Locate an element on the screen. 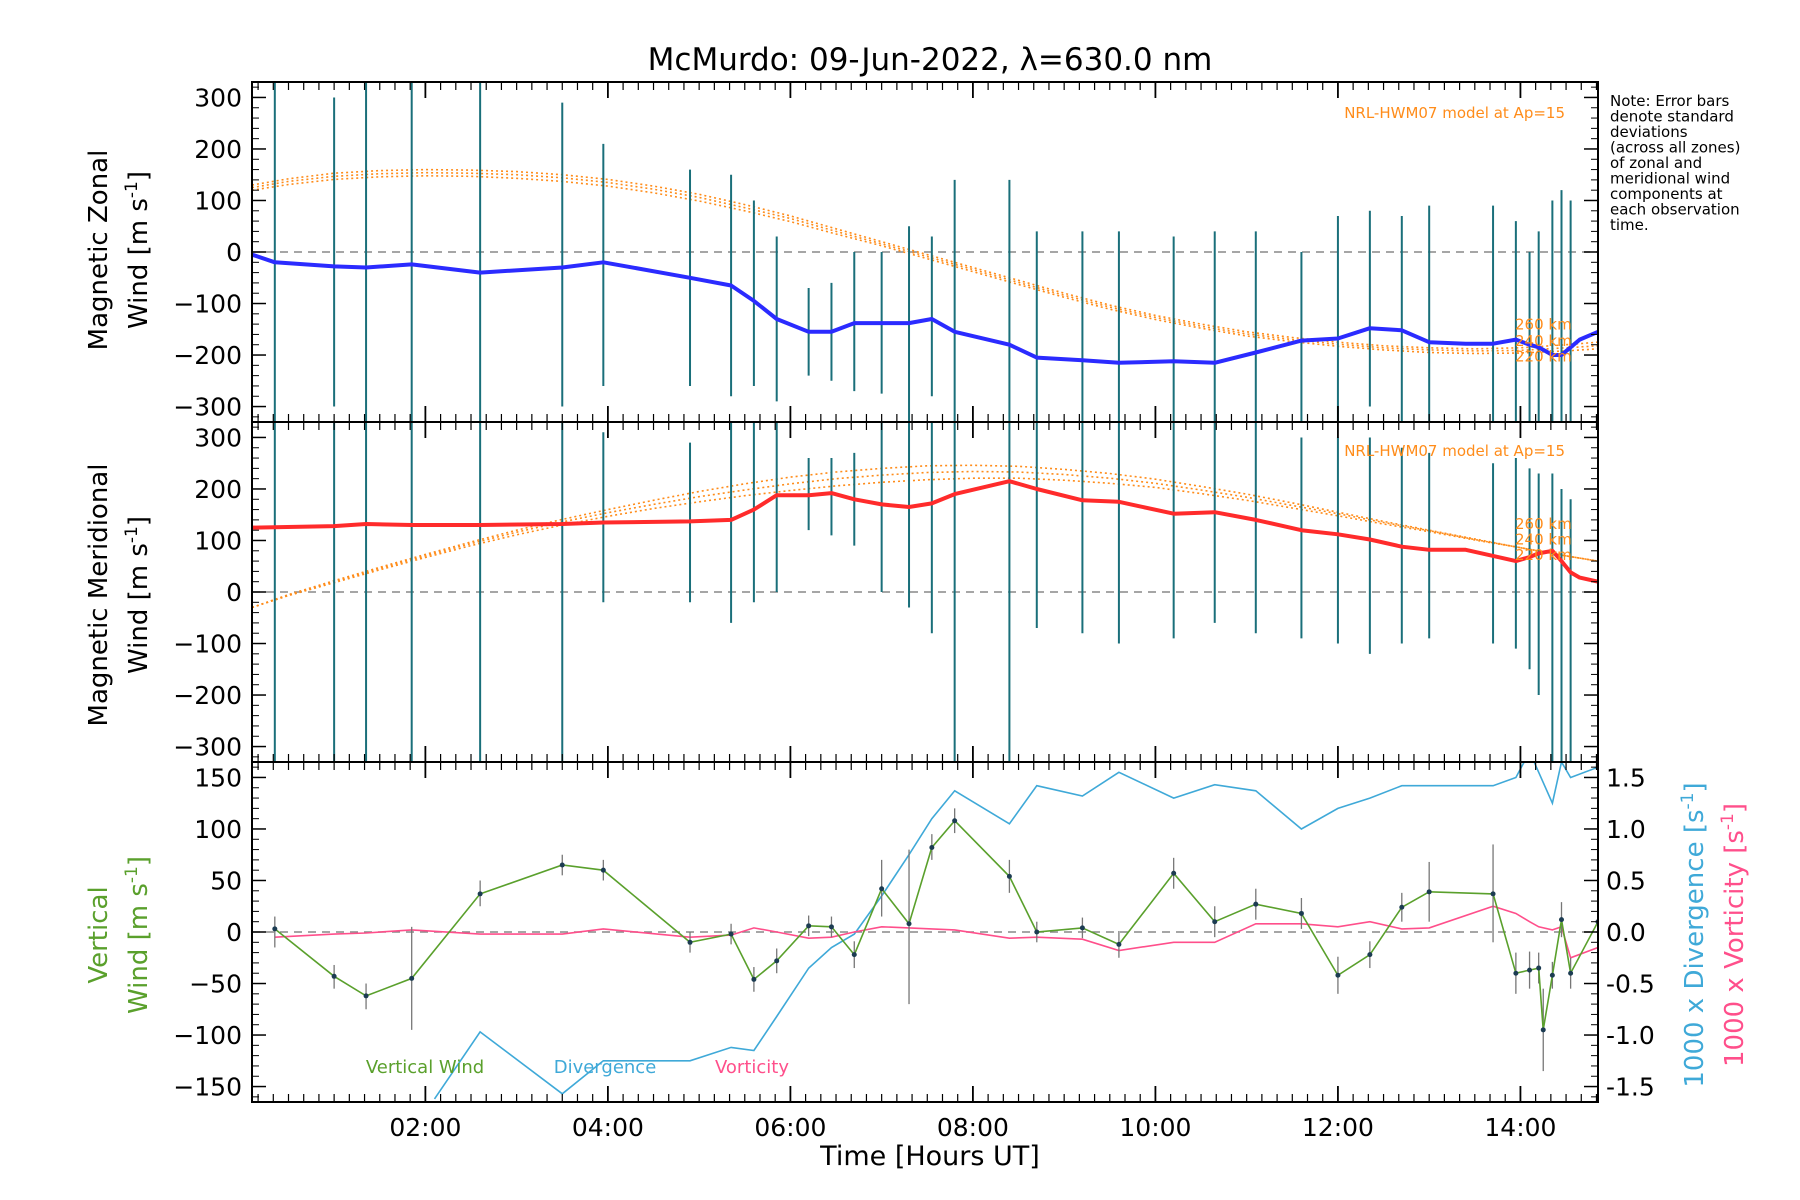 This screenshot has height=1200, width=1800. vorticity-ylabel-sup: -1 is located at coordinates (1728, 821).